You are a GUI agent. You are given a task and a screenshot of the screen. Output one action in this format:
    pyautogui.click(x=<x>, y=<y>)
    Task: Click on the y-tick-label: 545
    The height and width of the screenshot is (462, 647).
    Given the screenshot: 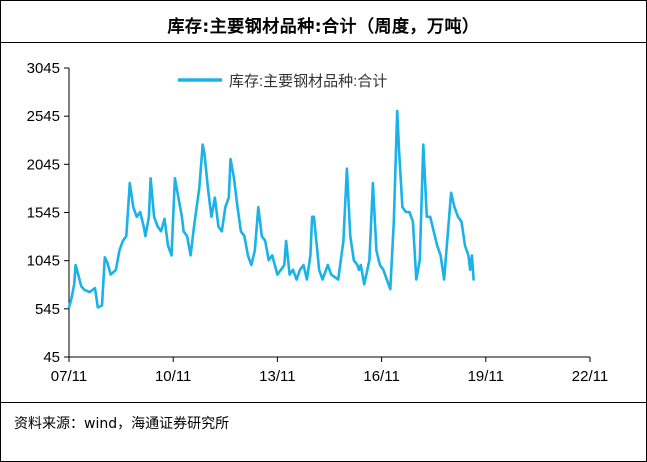 What is the action you would take?
    pyautogui.click(x=47, y=309)
    